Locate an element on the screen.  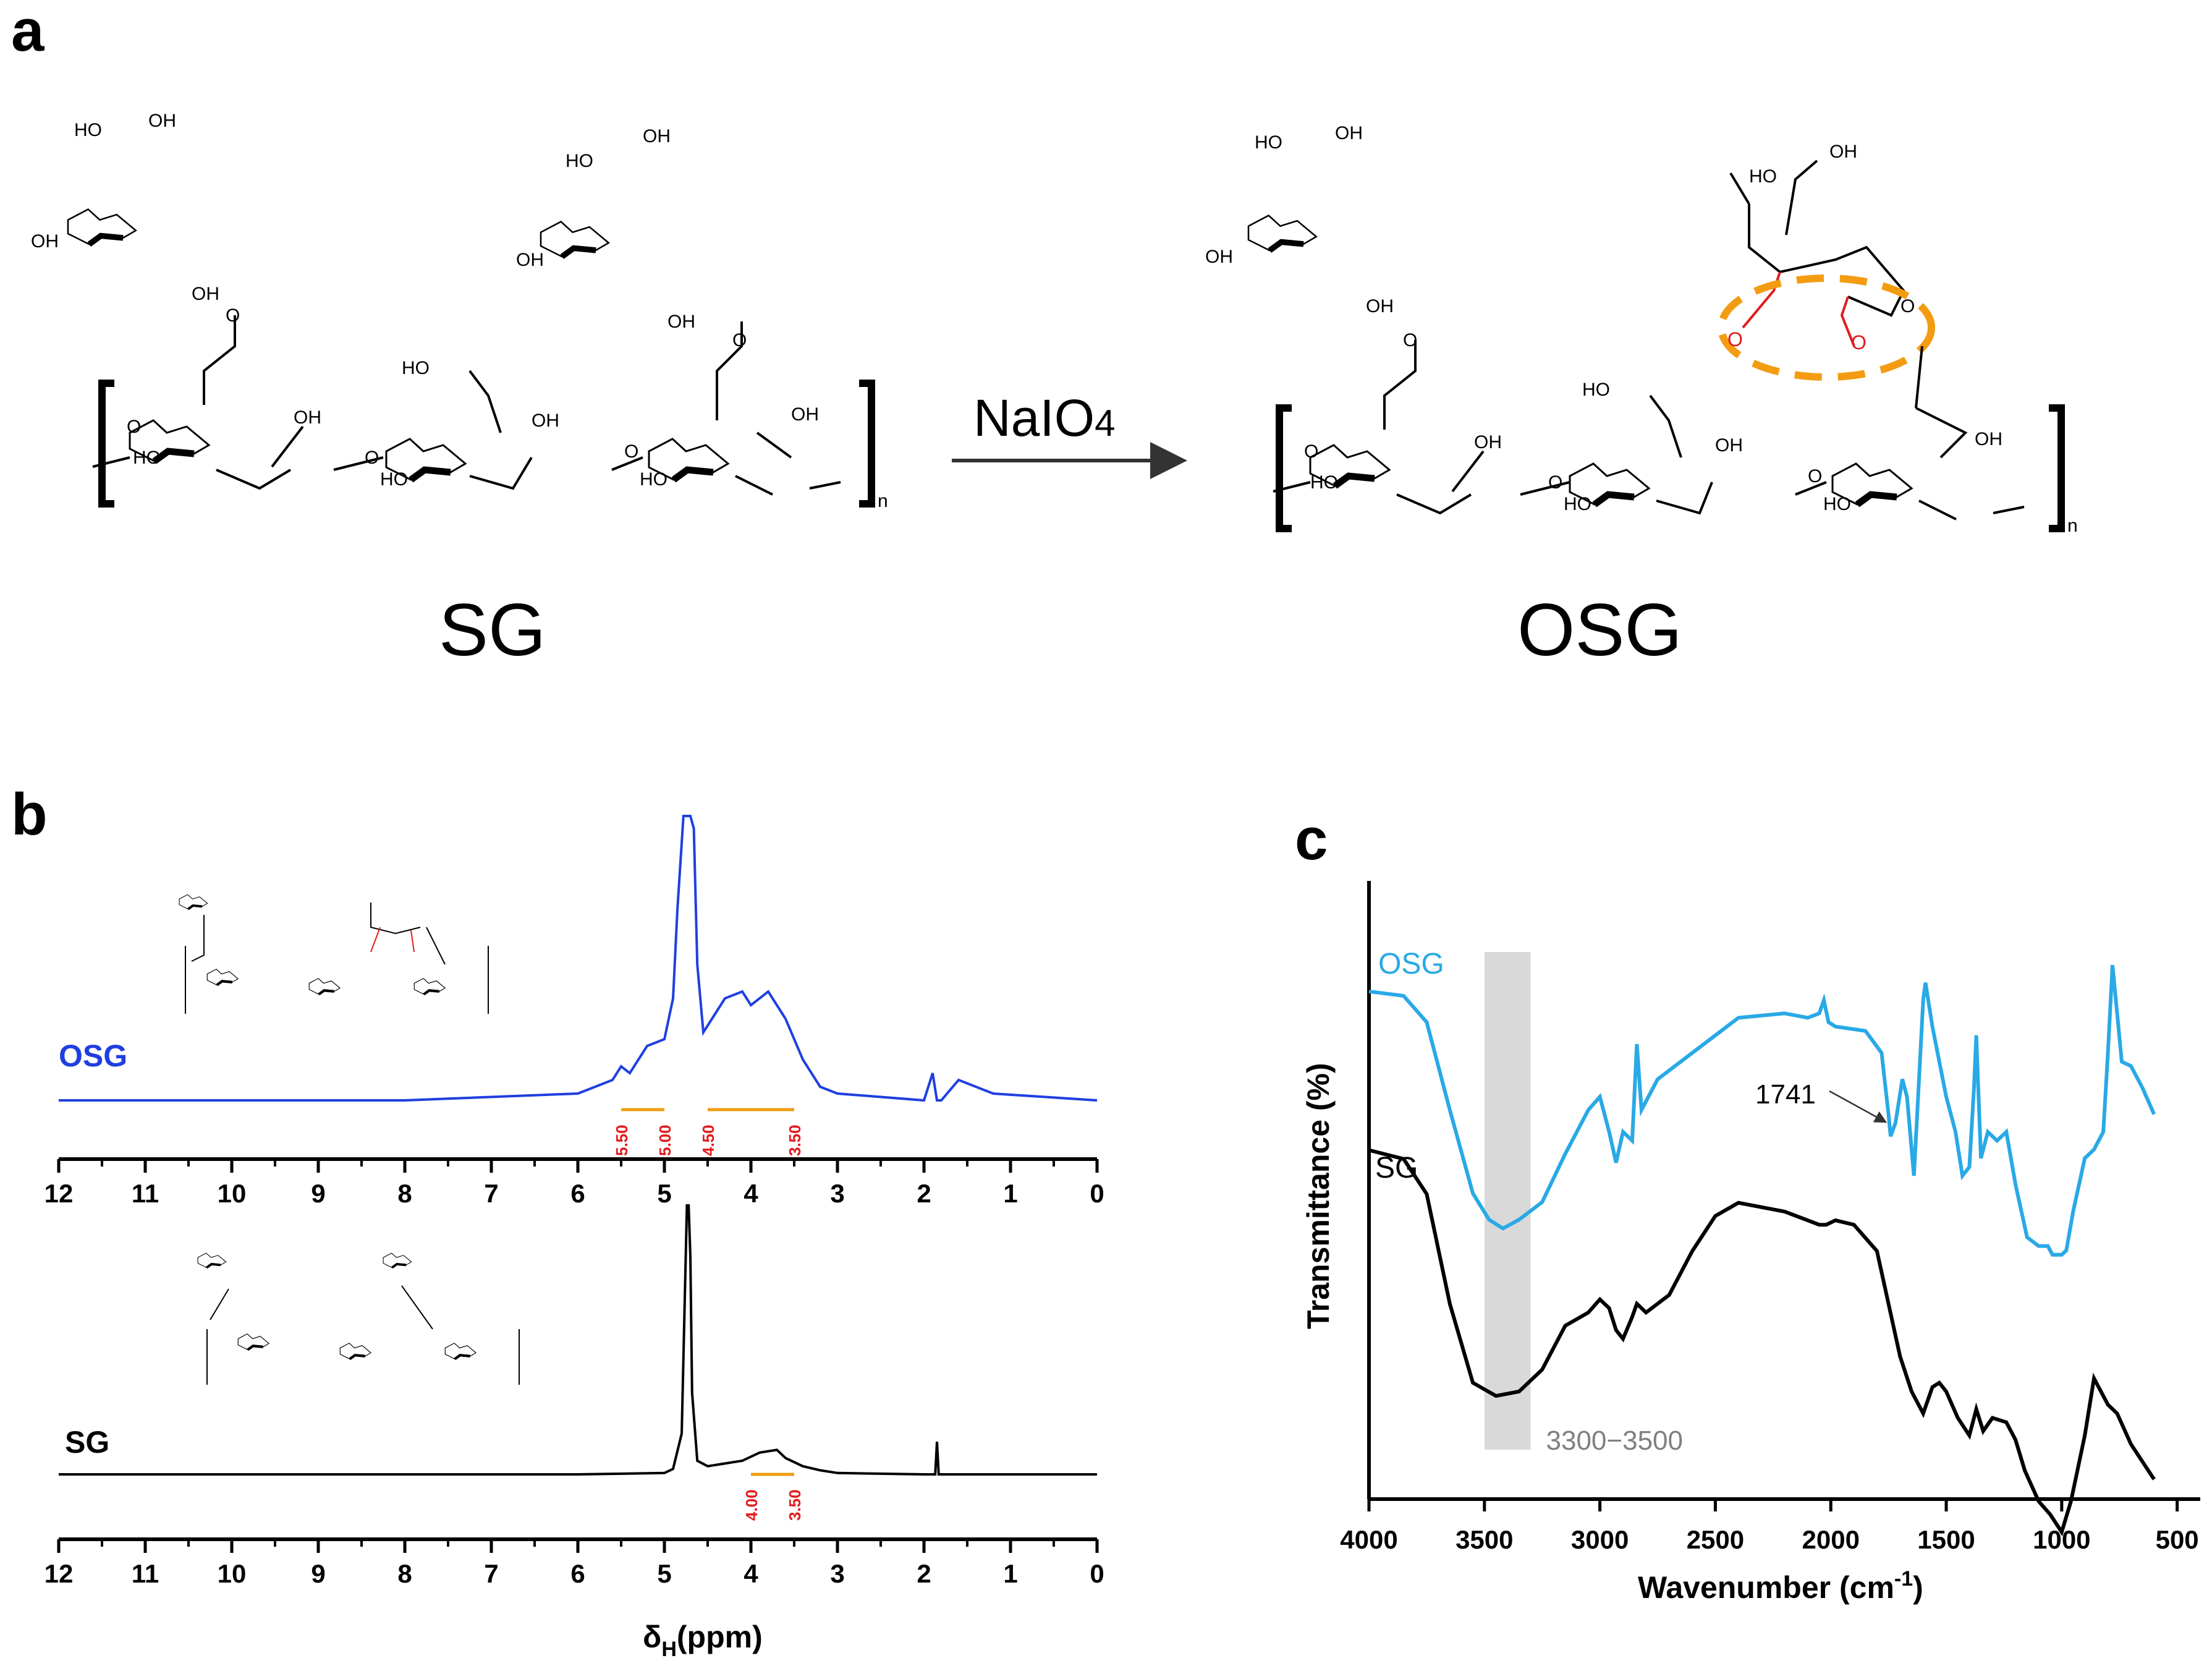
reagent-label: NaIO4 is located at coordinates (1044, 418).